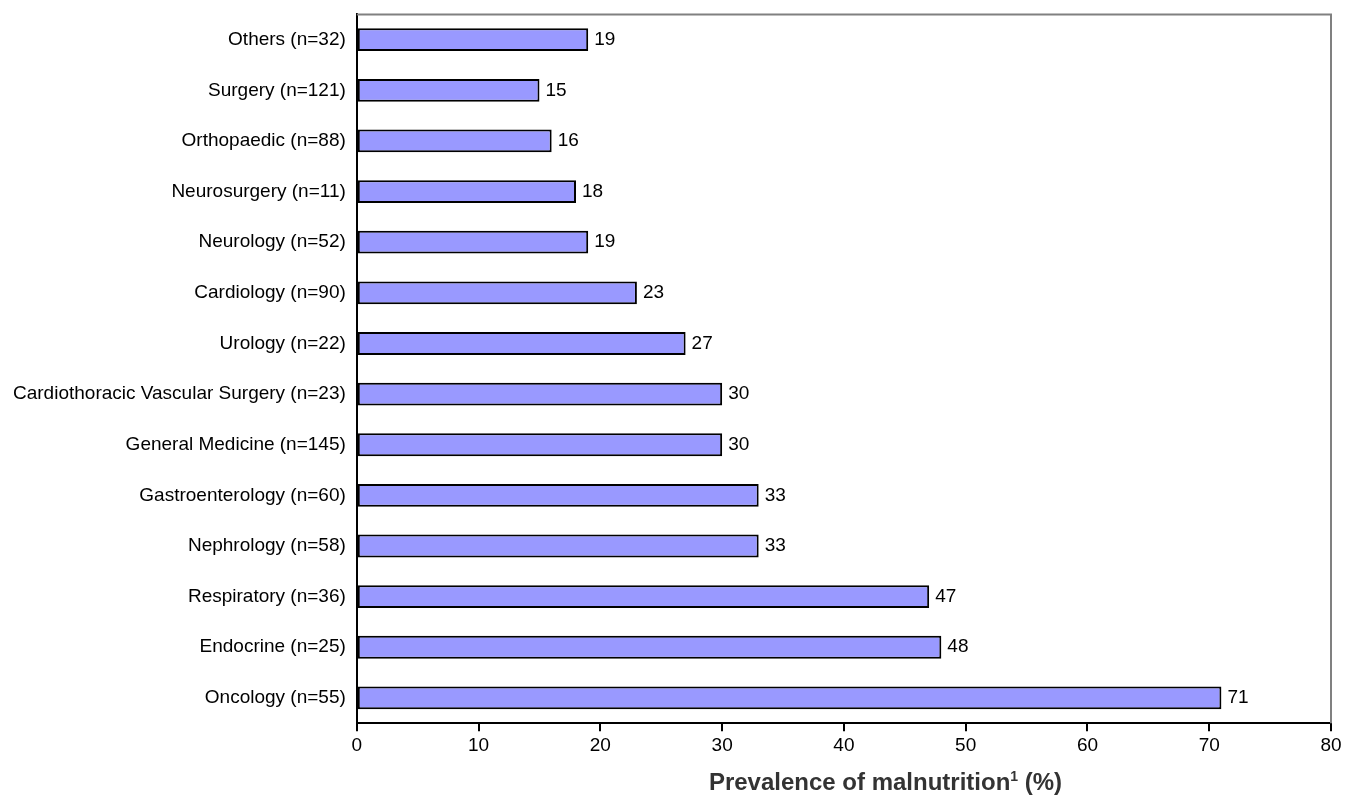 The width and height of the screenshot is (1353, 806). Describe the element at coordinates (593, 190) in the screenshot. I see `data-label: 18` at that location.